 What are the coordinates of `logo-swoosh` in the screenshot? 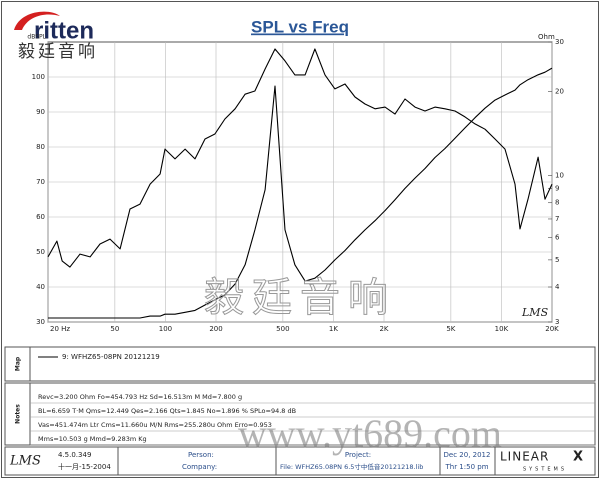 It's located at (37, 20).